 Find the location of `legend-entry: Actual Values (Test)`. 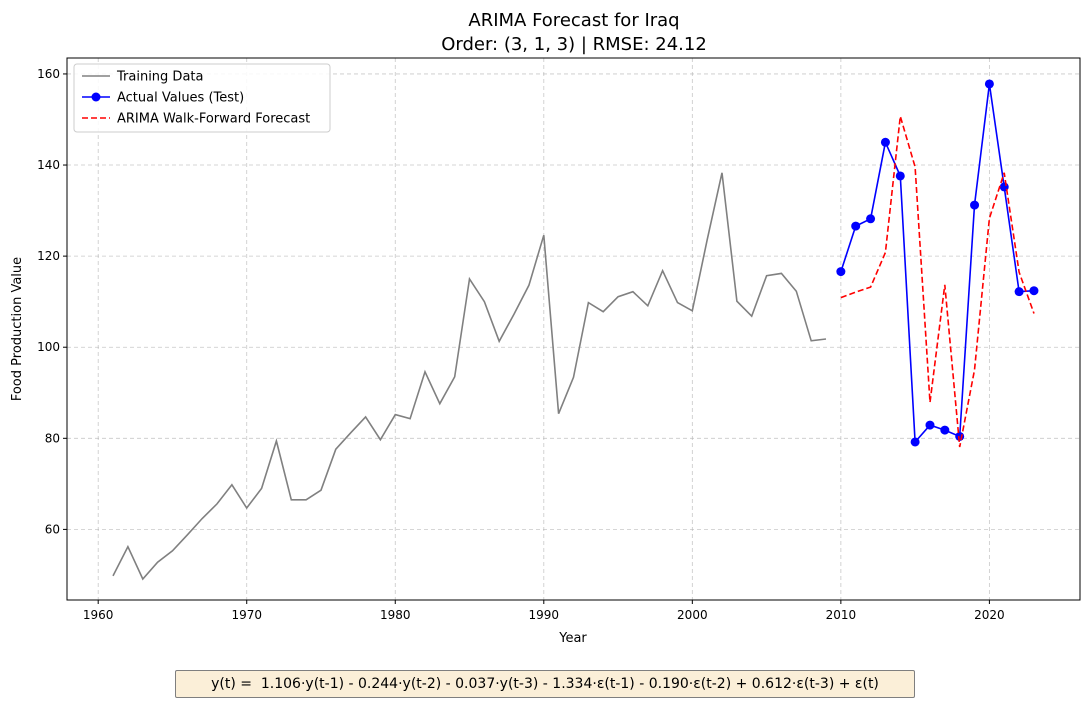

legend-entry: Actual Values (Test) is located at coordinates (180, 98).